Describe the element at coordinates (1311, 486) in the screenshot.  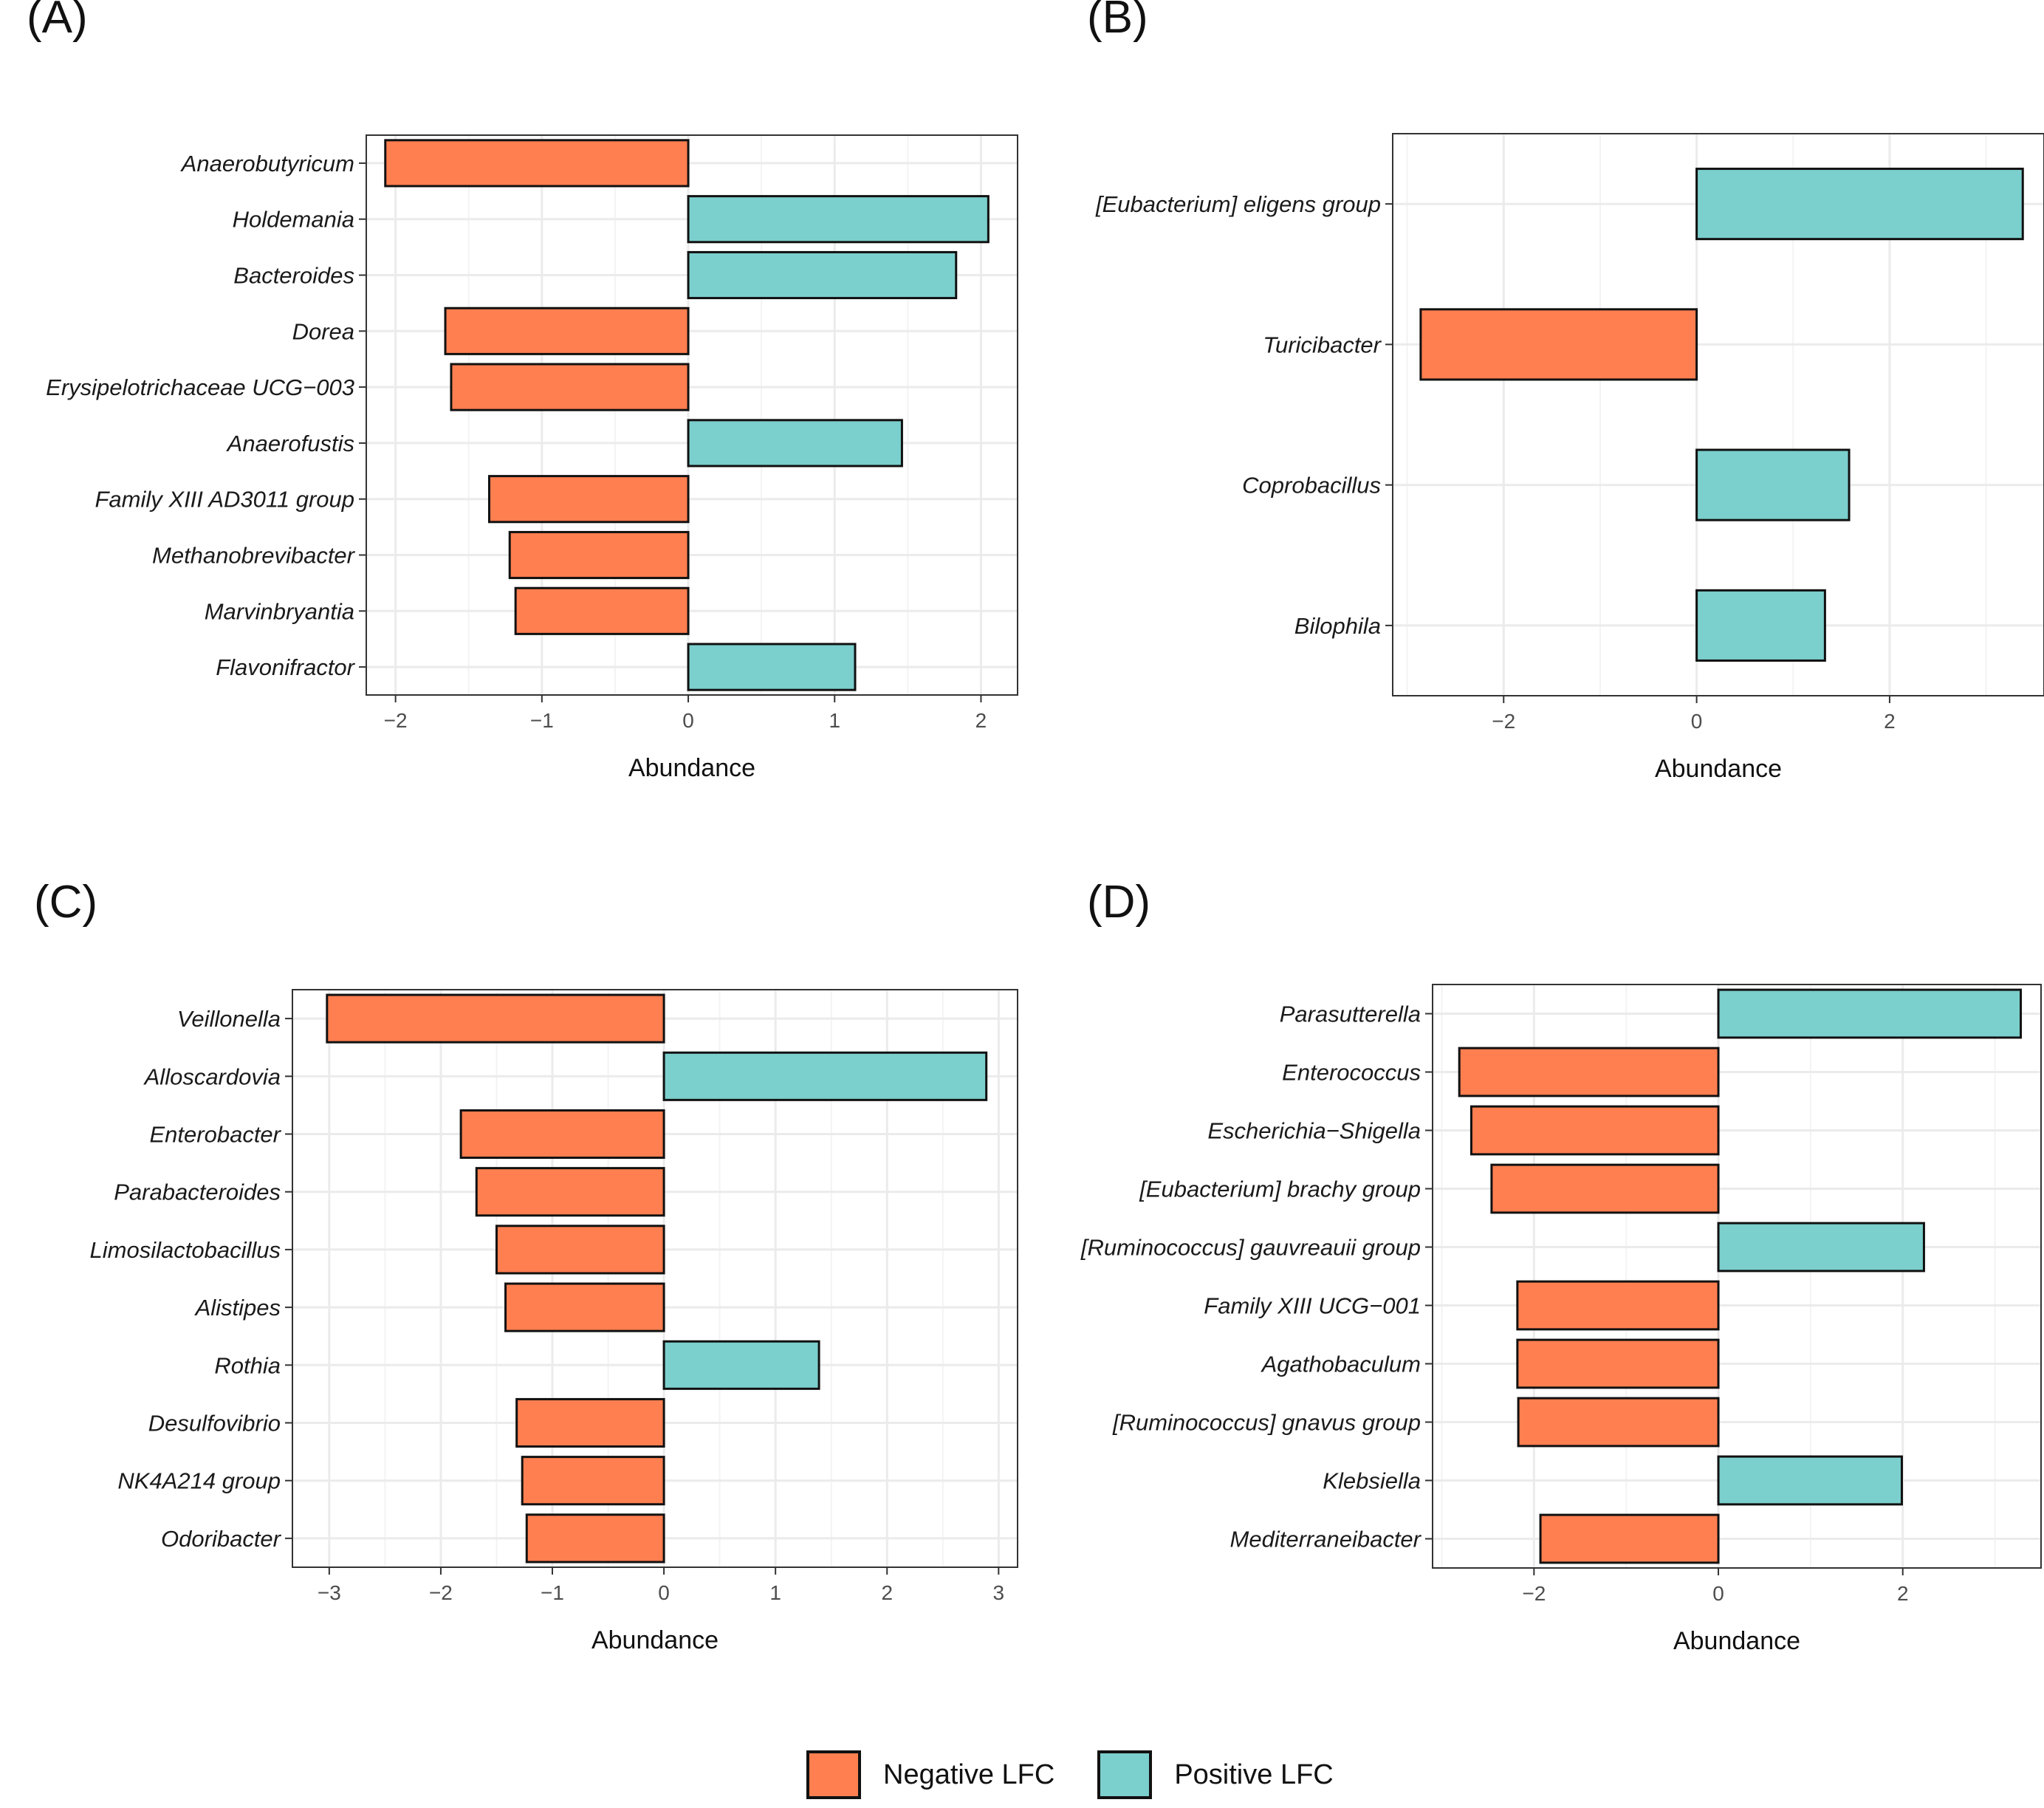
I see `y-tick-label: Coprobacillus` at that location.